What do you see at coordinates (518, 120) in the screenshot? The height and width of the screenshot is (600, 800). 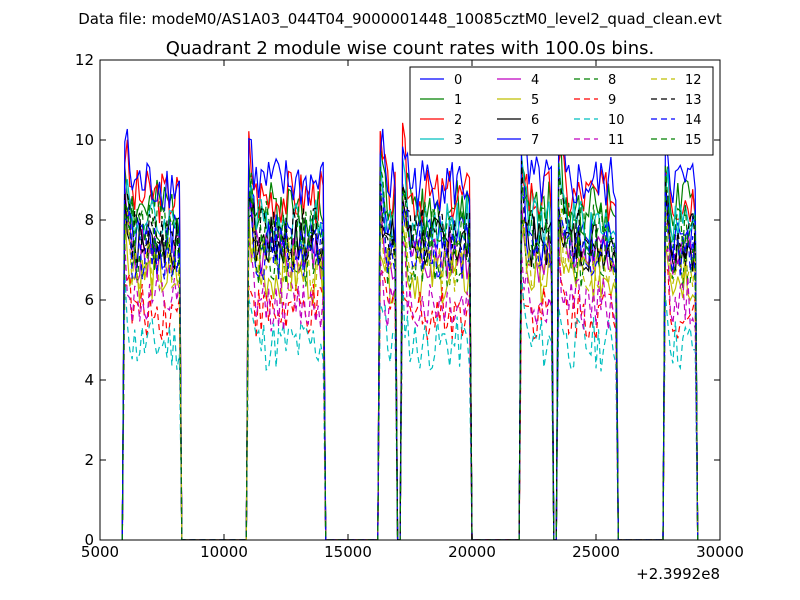 I see `legend-entry-6: 6` at bounding box center [518, 120].